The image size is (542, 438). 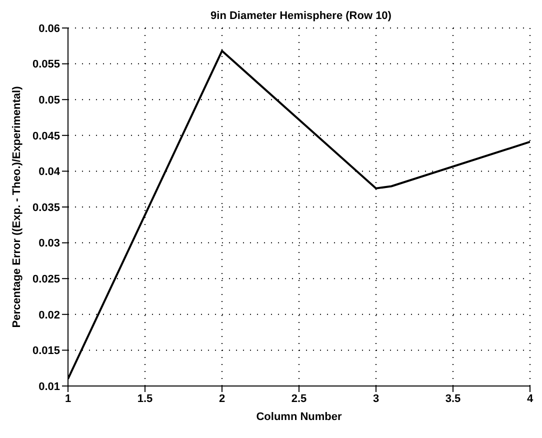 I want to click on y-axis-title: Percentage Error ((Exp. - Theo.)/Experimental), so click(x=16, y=207).